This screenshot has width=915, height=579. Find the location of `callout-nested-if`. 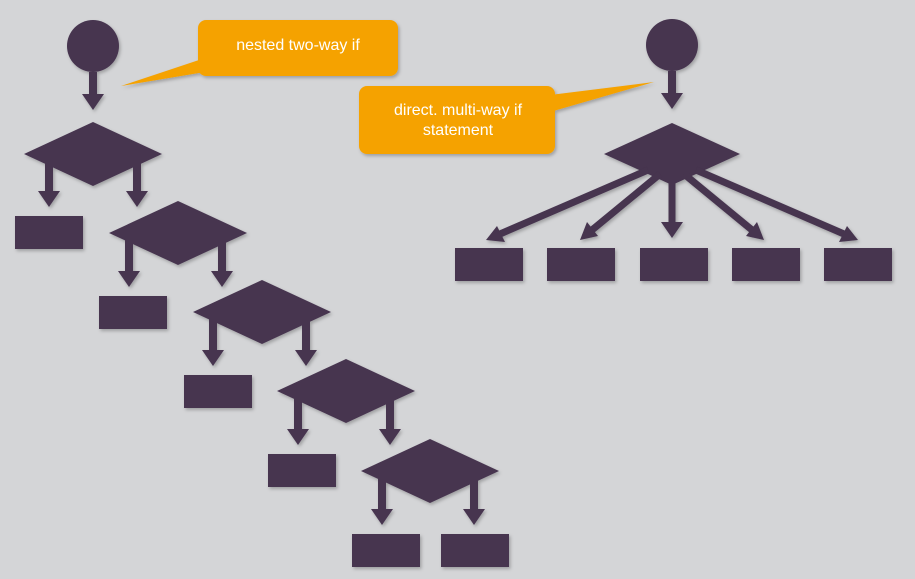

callout-nested-if is located at coordinates (259, 53).